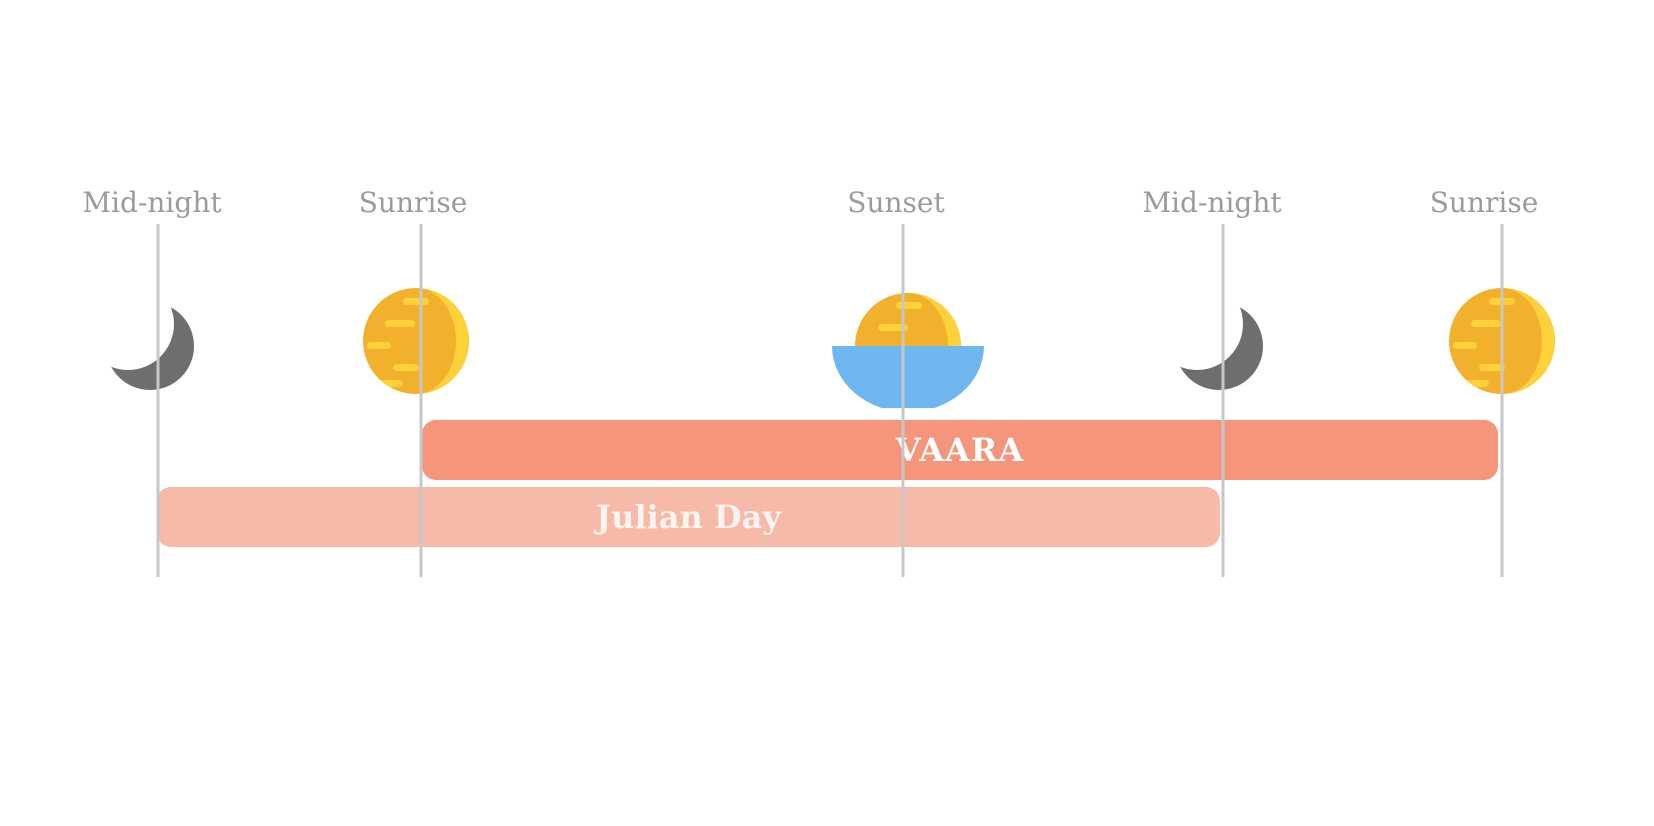 The width and height of the screenshot is (1654, 826). I want to click on marker-label-midnight-1: Mid-night, so click(152, 202).